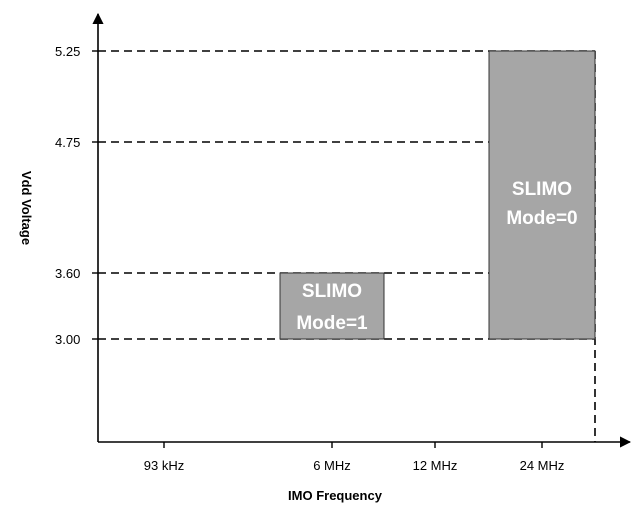 The width and height of the screenshot is (641, 507). I want to click on y-tick-label: 3.60, so click(67, 273).